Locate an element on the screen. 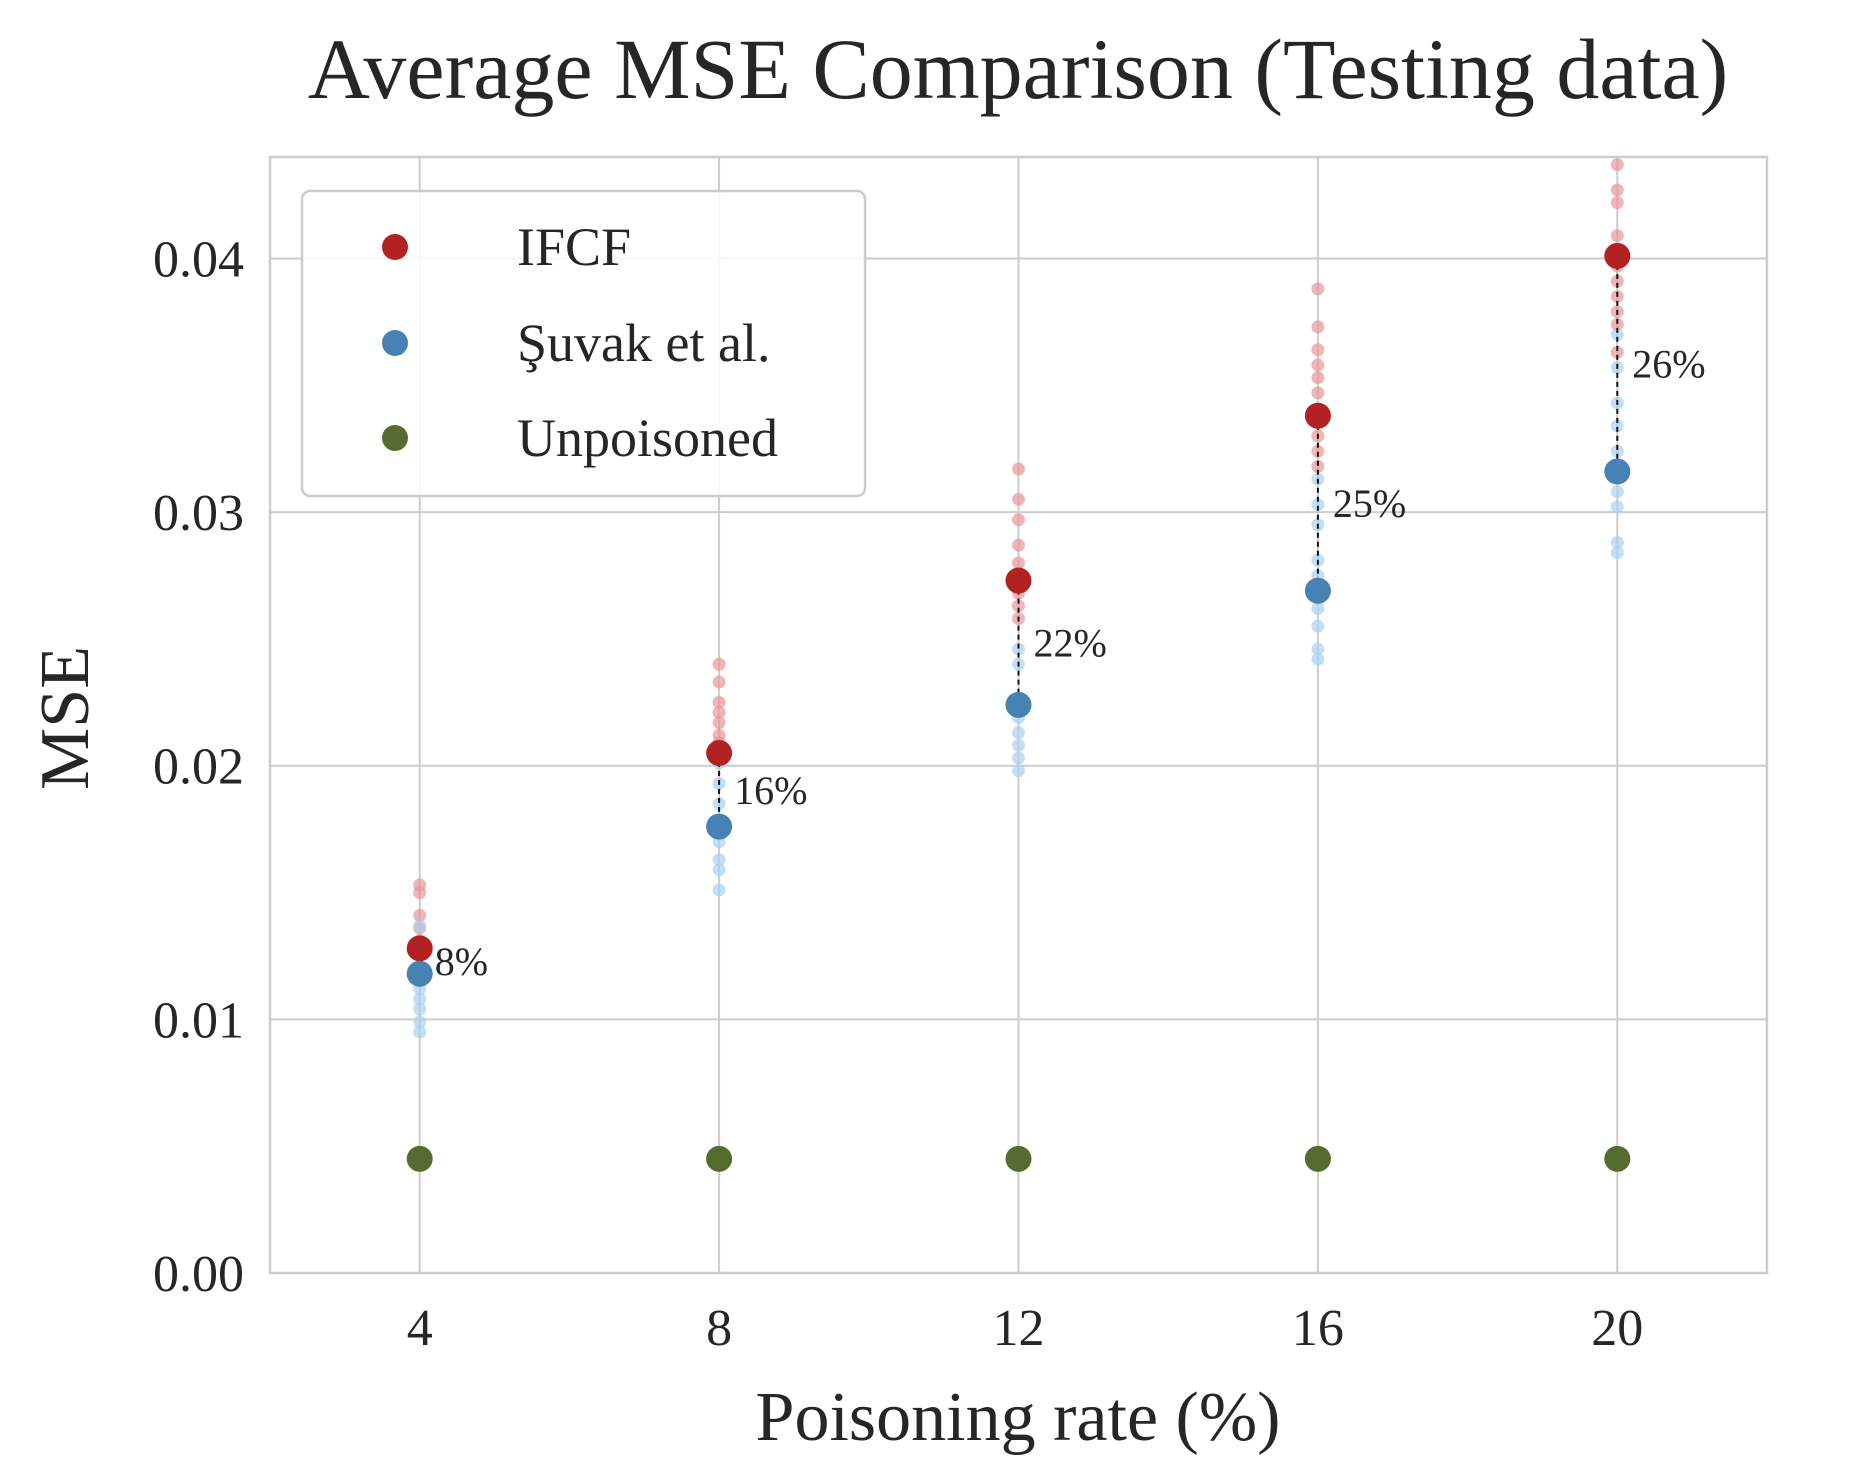  y-tick-label: 0.02 is located at coordinates (198, 767).